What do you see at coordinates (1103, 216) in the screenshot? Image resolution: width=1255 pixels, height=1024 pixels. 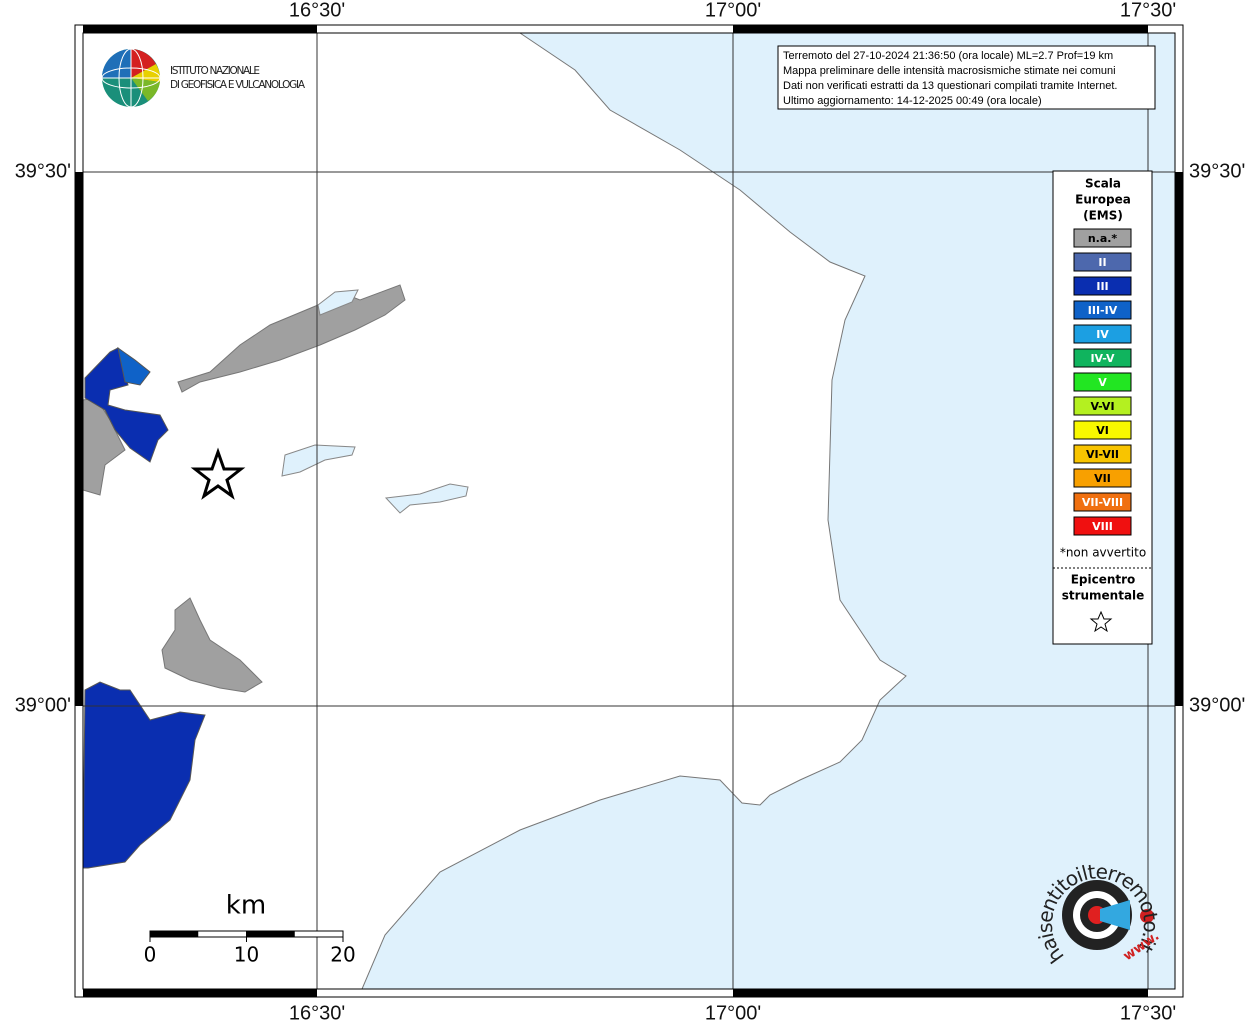 I see `legend-title: (EMS)` at bounding box center [1103, 216].